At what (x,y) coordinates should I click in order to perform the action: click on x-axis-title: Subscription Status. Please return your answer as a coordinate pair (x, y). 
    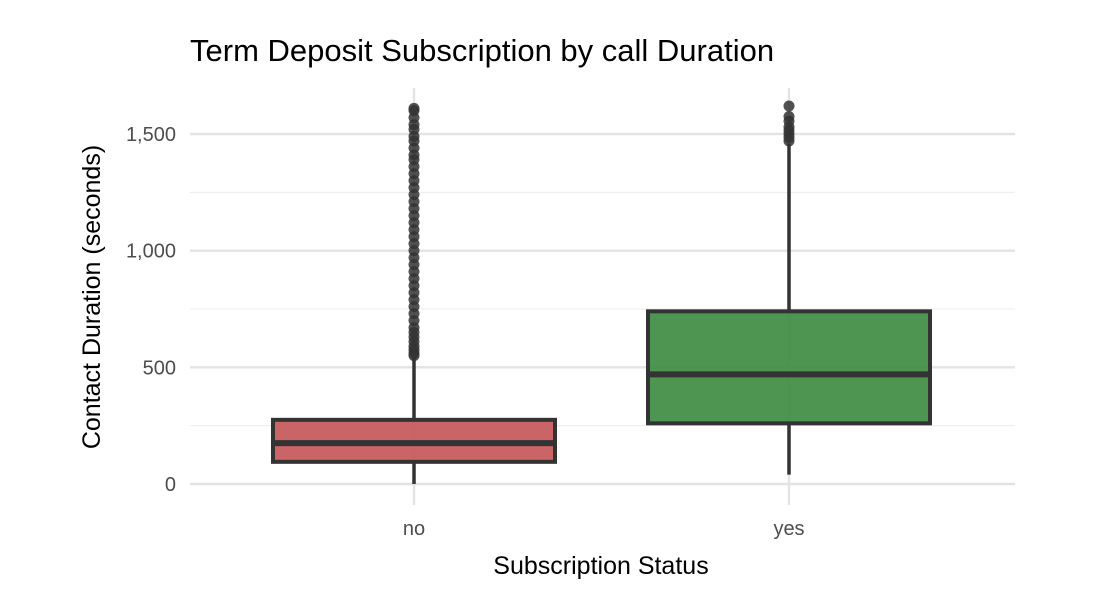
    Looking at the image, I should click on (600, 566).